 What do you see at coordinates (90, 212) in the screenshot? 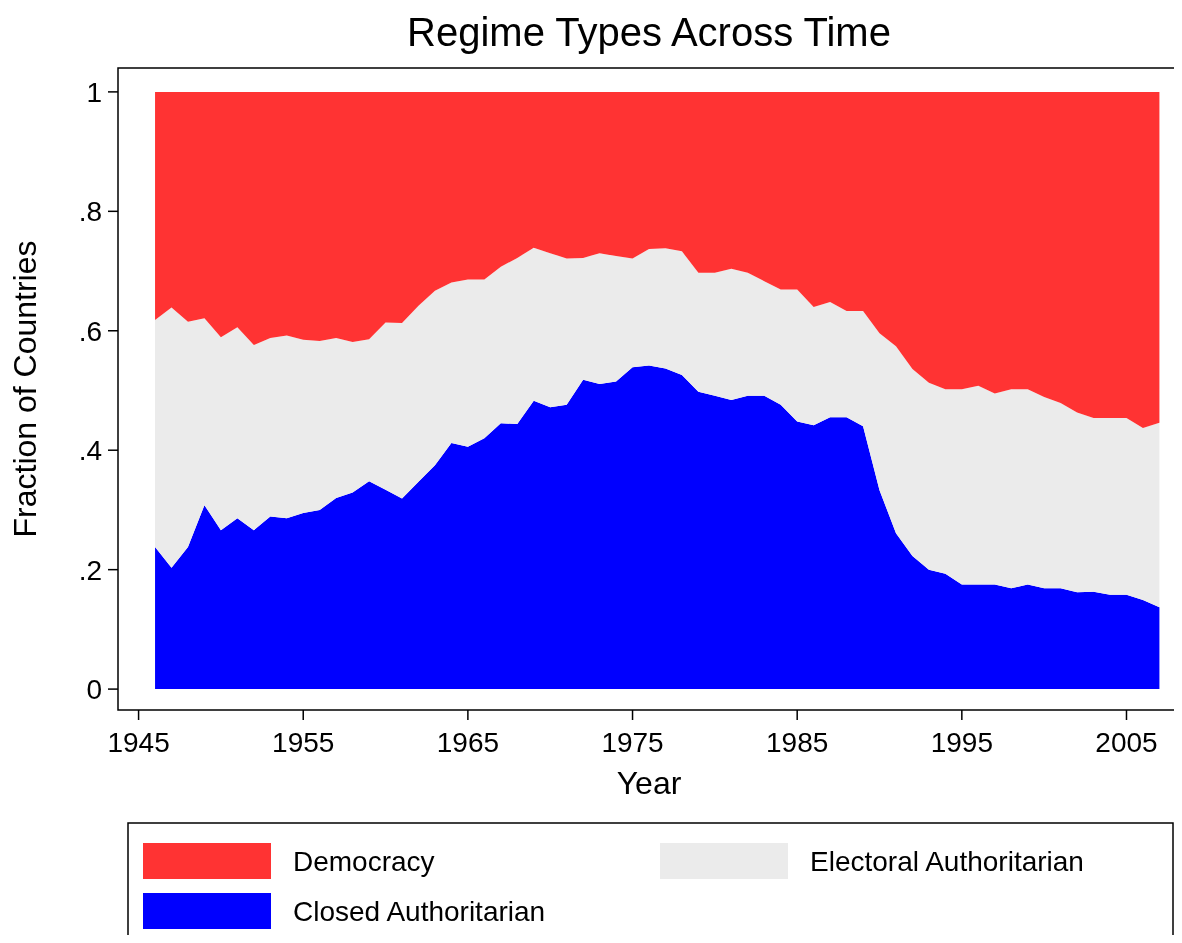
I see `y-tick-label: .8` at bounding box center [90, 212].